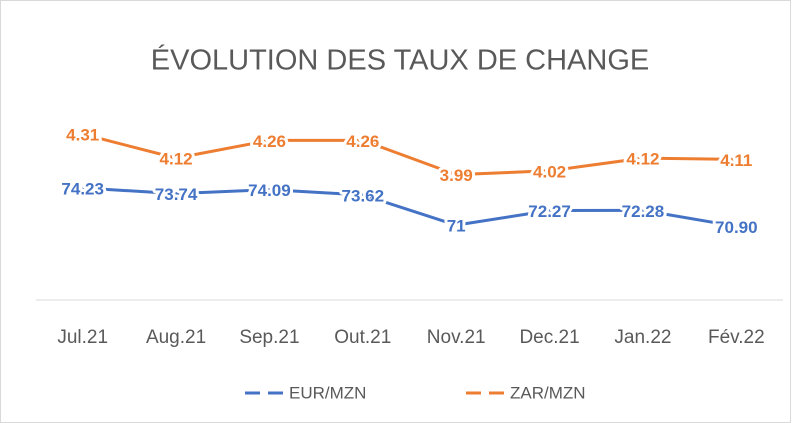 This screenshot has height=423, width=801. What do you see at coordinates (82, 337) in the screenshot?
I see `x-tick-label: Jul.21` at bounding box center [82, 337].